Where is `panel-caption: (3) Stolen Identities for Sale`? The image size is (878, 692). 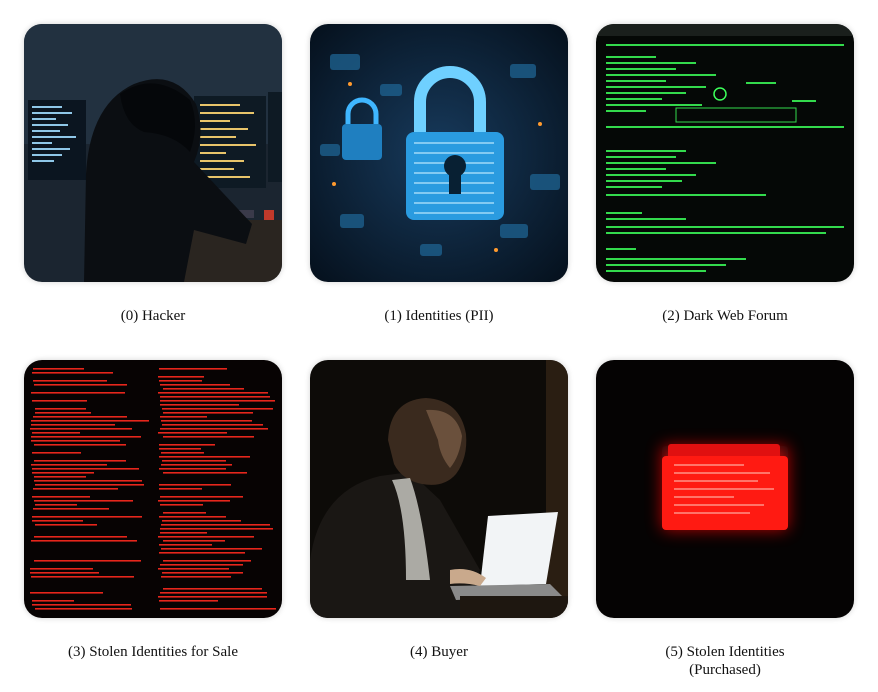
panel-caption: (3) Stolen Identities for Sale is located at coordinates (153, 652).